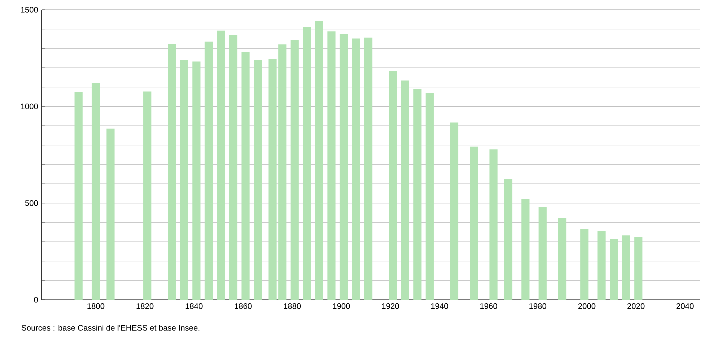  I want to click on x-tick-label: 1800, so click(96, 307).